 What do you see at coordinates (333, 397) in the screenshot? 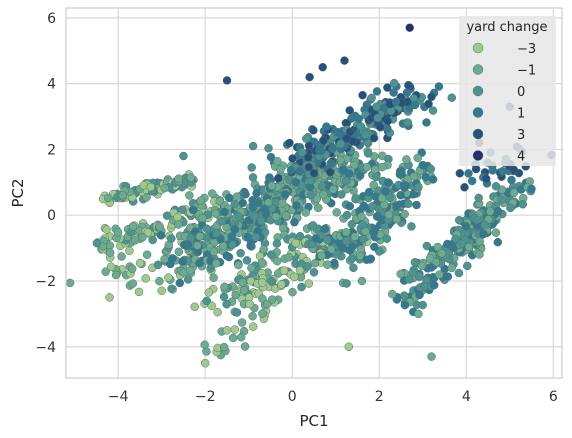
I see `x-tick-labels: −4 −2 0 2 4 6` at bounding box center [333, 397].